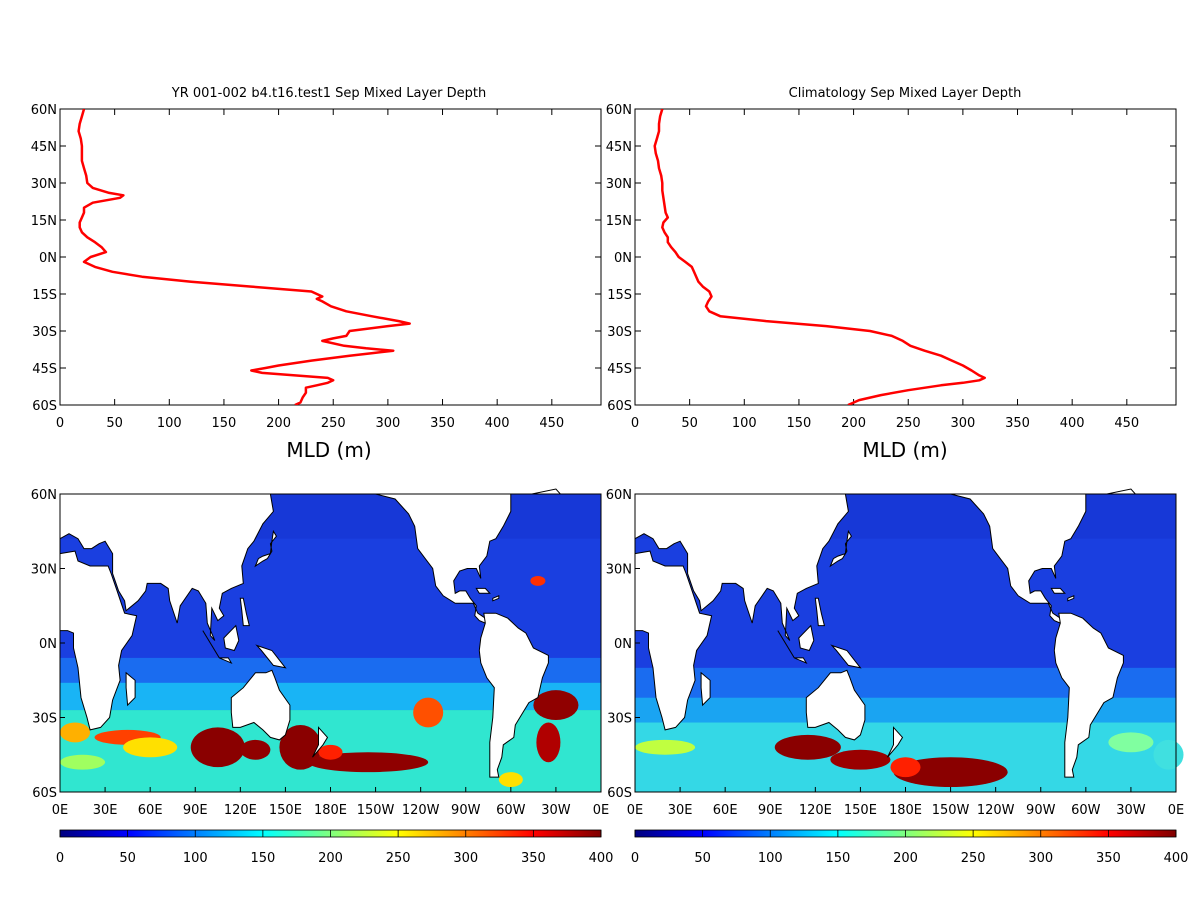 The image size is (1200, 900). I want to click on x-tick-label: 200, so click(853, 423).